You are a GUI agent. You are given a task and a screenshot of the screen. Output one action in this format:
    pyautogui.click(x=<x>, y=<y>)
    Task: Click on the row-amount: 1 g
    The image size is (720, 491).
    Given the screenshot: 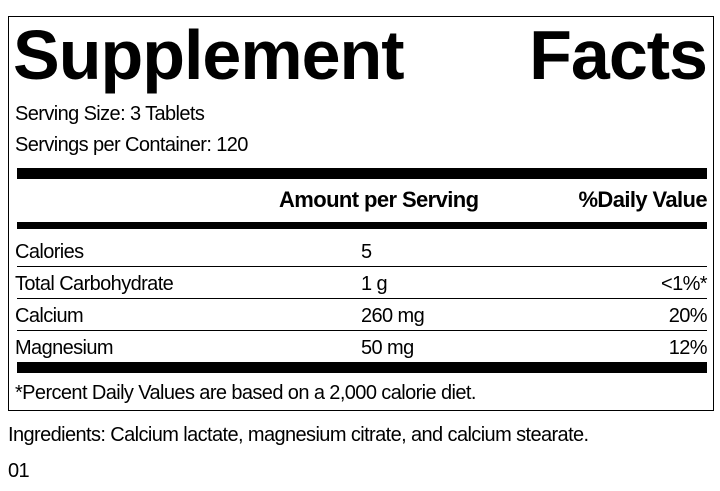 What is the action you would take?
    pyautogui.click(x=374, y=284)
    